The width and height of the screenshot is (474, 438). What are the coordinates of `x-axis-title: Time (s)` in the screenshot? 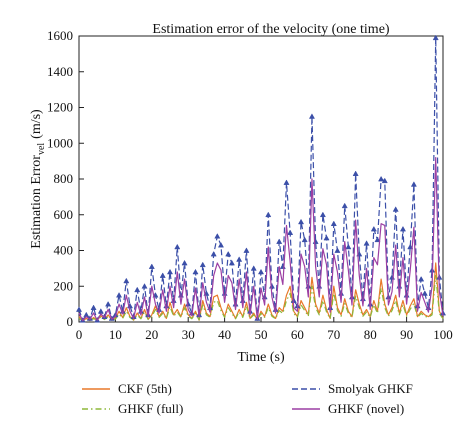 It's located at (261, 357).